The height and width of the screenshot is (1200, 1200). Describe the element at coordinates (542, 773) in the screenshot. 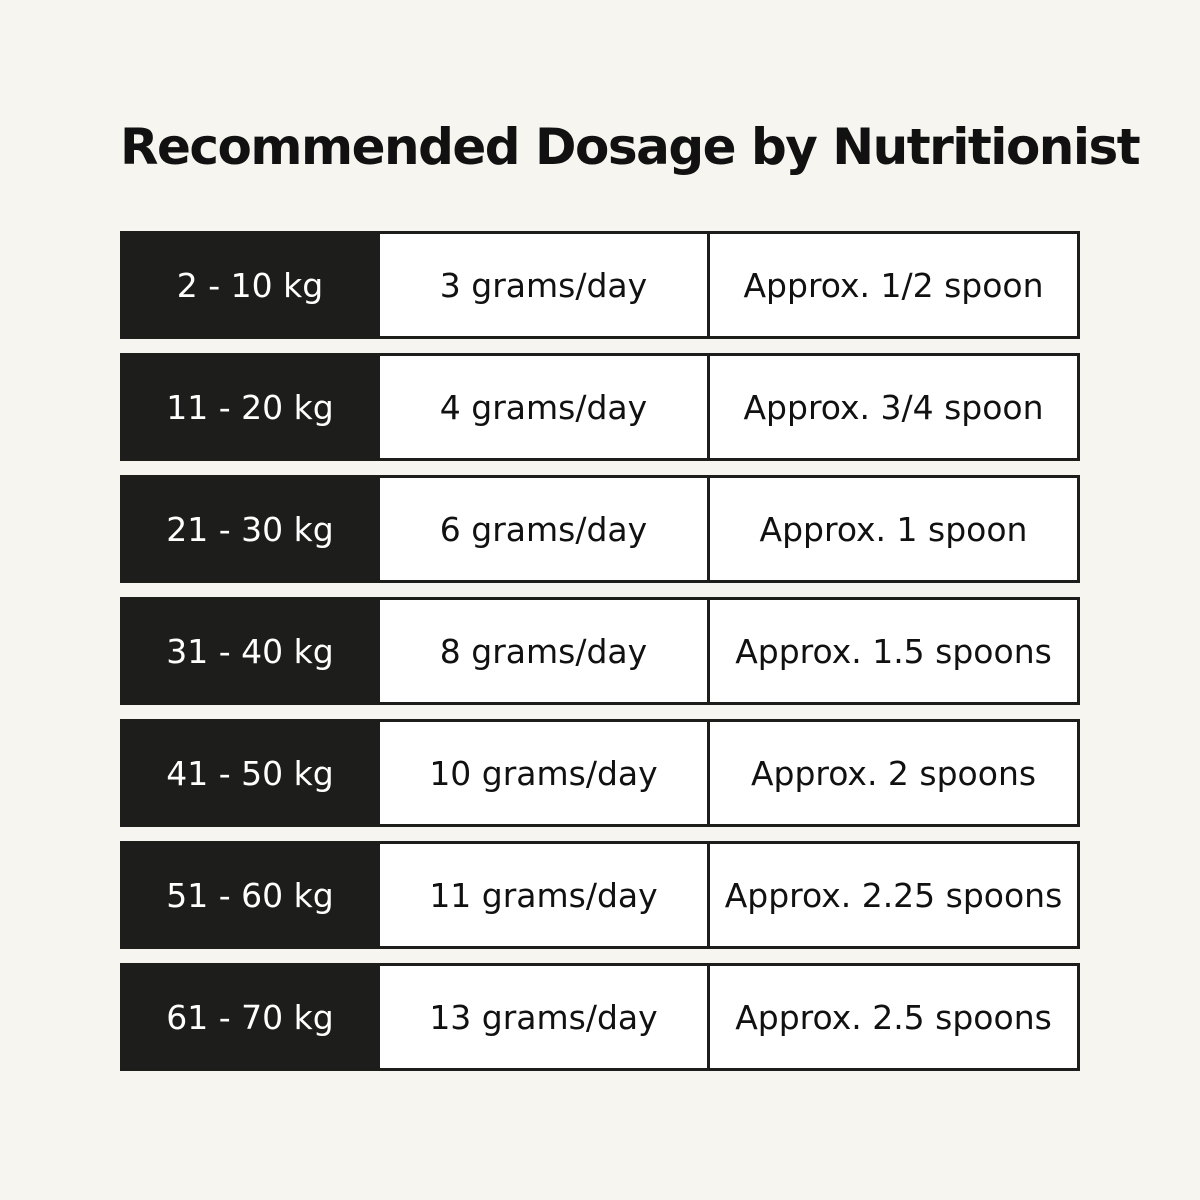

I see `grams-cell: 10 grams/day` at that location.